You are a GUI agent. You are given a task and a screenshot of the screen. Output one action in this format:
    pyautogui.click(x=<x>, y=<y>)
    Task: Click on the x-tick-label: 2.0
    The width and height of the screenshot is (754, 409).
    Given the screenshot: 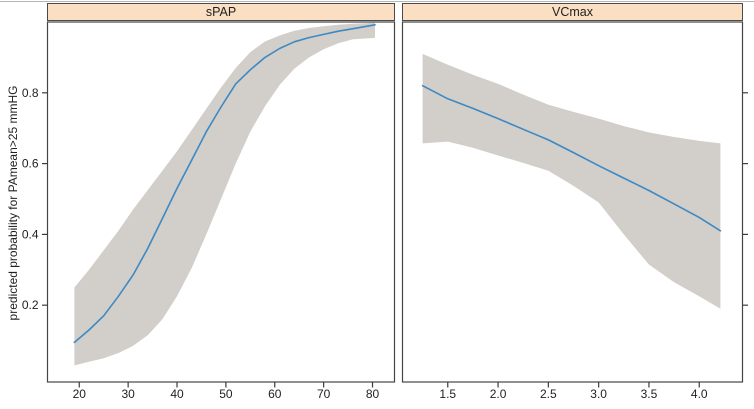 What is the action you would take?
    pyautogui.click(x=498, y=394)
    